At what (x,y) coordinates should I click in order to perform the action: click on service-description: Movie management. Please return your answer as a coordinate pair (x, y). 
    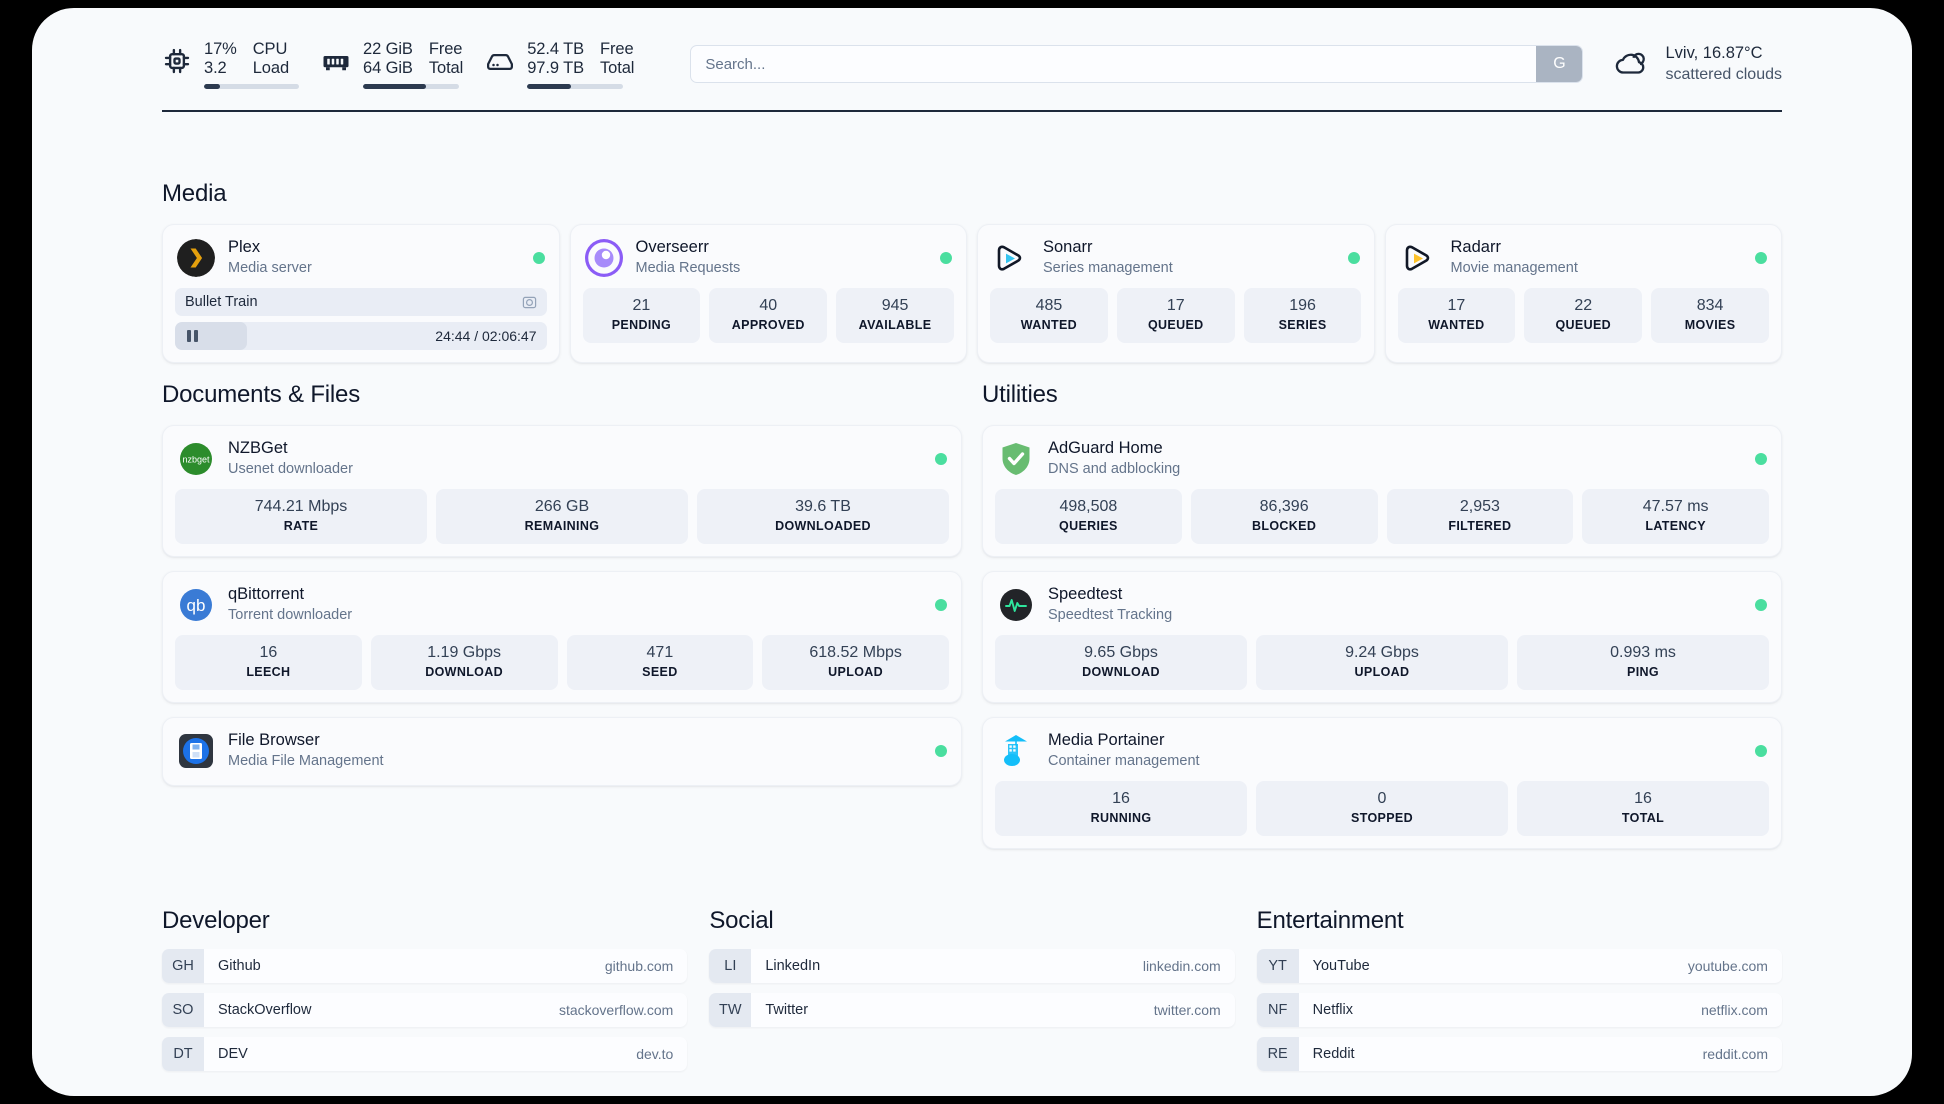
    Looking at the image, I should click on (1514, 268).